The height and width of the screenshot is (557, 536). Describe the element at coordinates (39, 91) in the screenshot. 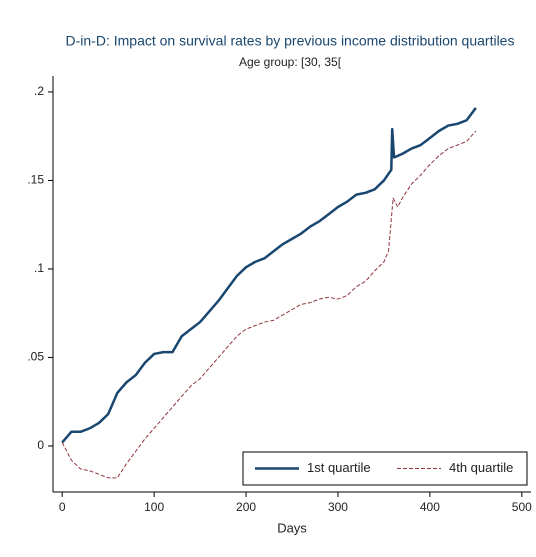

I see `y-tick-label: .2` at that location.